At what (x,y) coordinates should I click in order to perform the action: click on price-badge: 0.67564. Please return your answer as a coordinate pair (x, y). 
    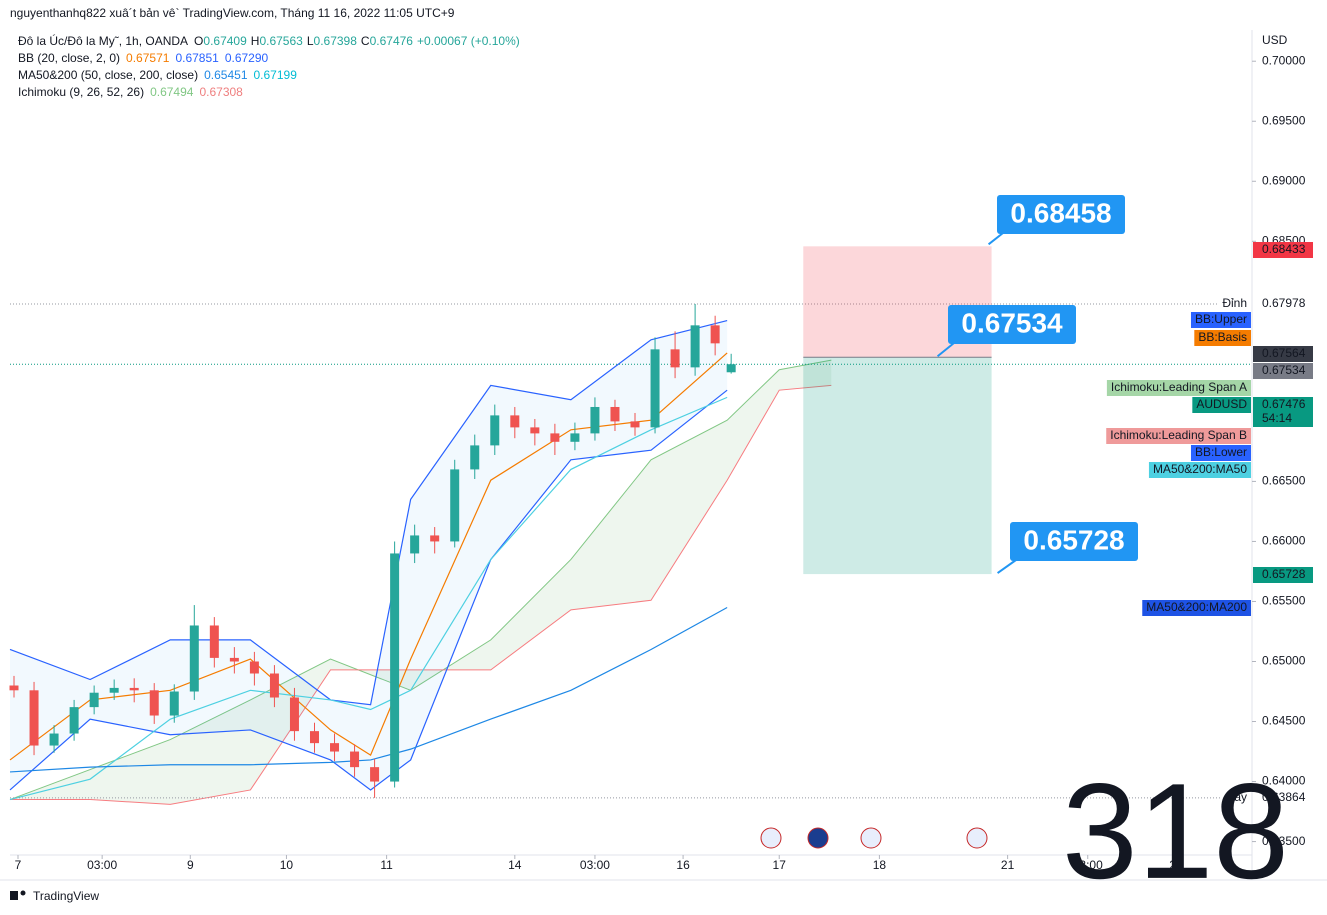
    Looking at the image, I should click on (1284, 353).